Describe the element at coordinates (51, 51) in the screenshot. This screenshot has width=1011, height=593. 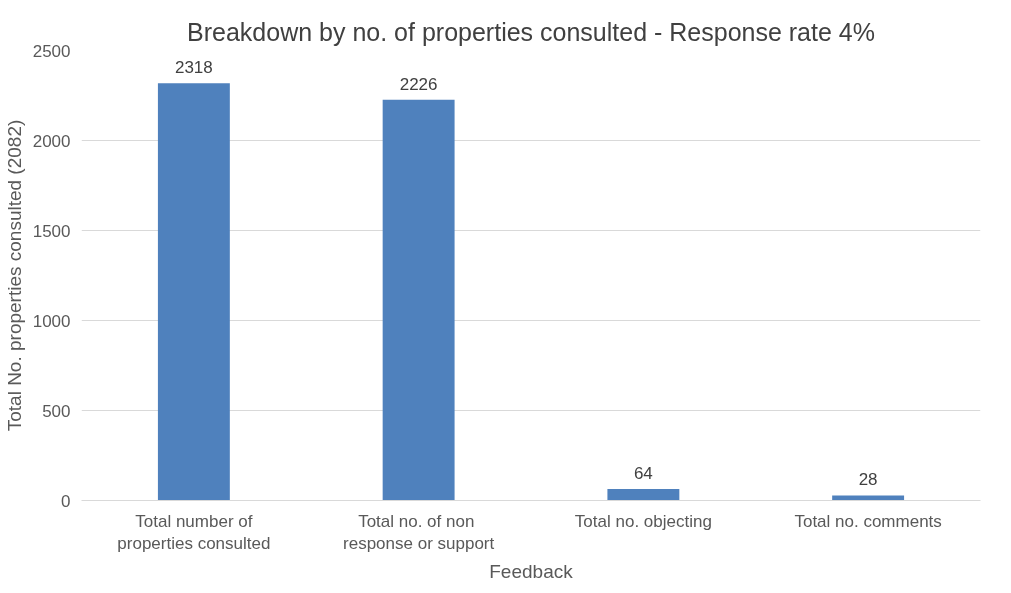
I see `y-tick-label: 2500` at that location.